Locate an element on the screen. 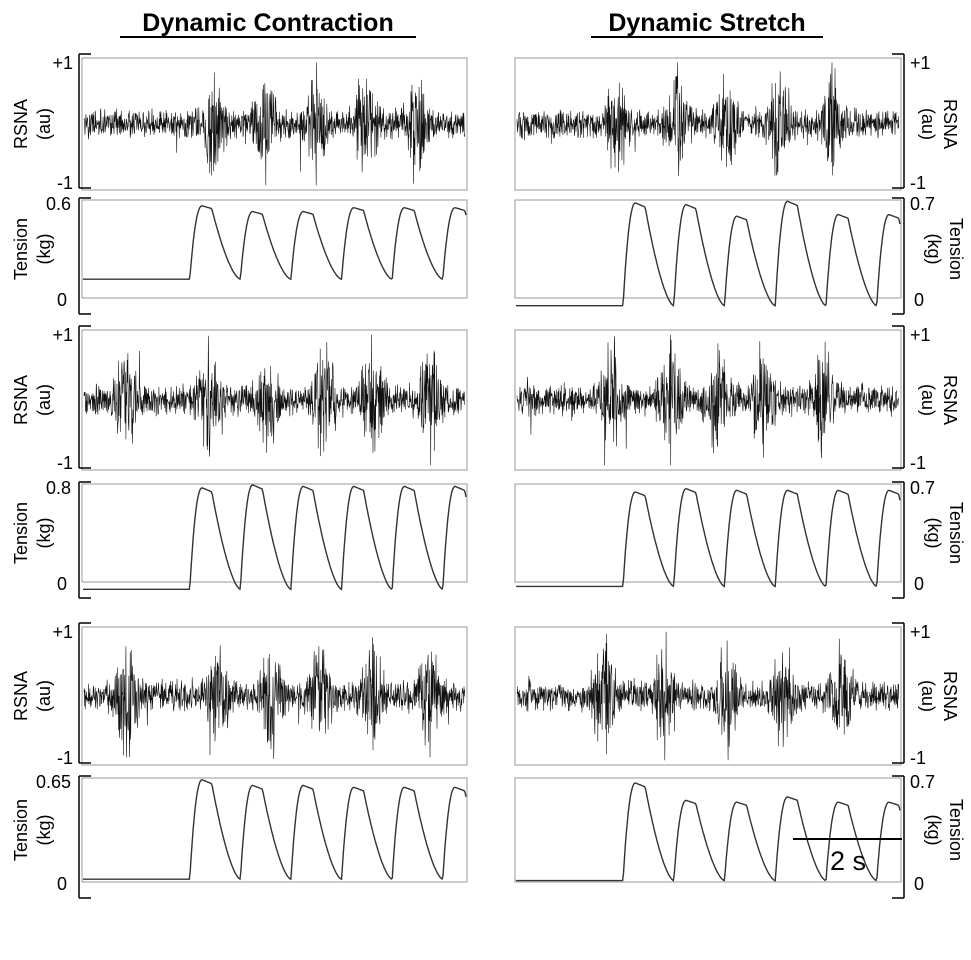  scale-bar-label: 2 s is located at coordinates (848, 861).